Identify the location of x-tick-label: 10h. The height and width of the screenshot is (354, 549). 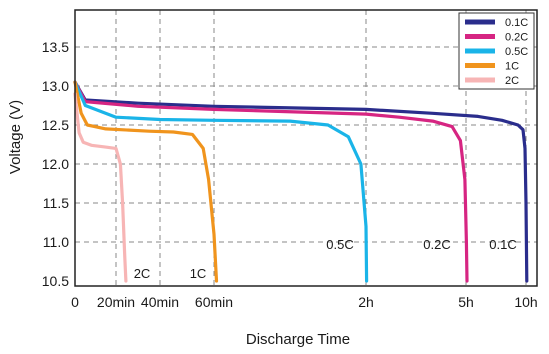
(525, 302).